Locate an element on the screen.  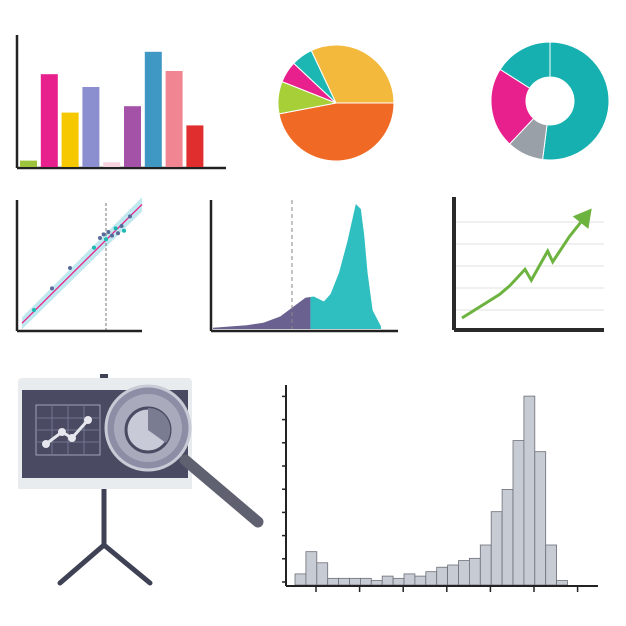
board-stand-left-leg is located at coordinates (82, 564).